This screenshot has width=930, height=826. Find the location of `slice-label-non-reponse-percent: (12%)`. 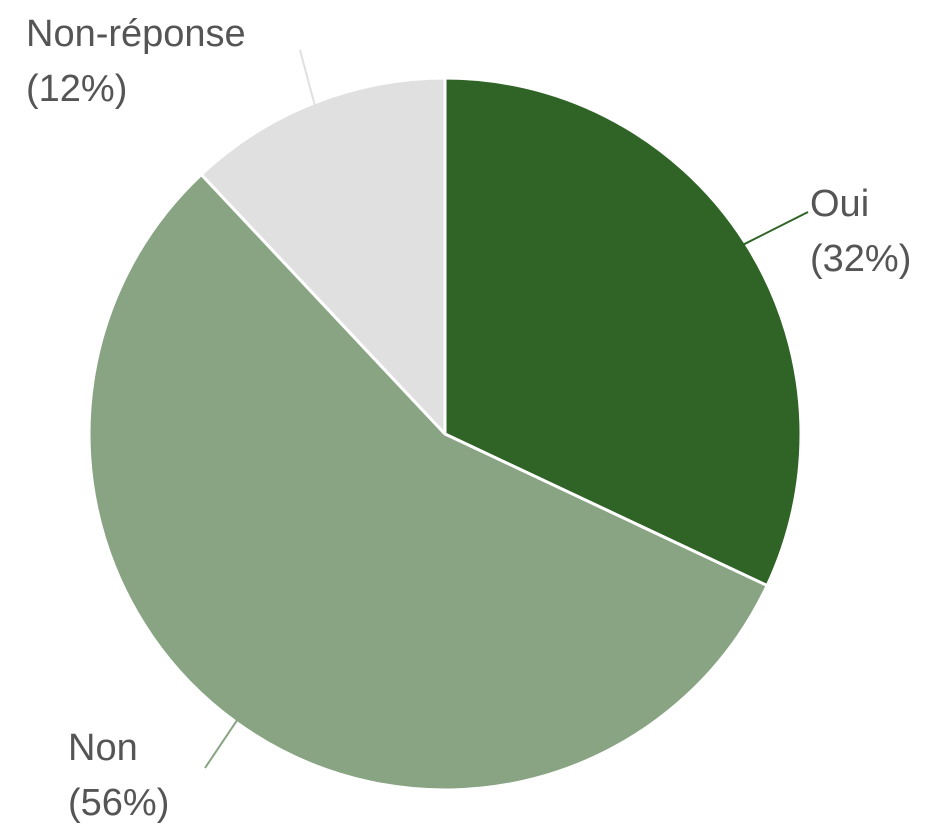

slice-label-non-reponse-percent: (12%) is located at coordinates (76, 89).